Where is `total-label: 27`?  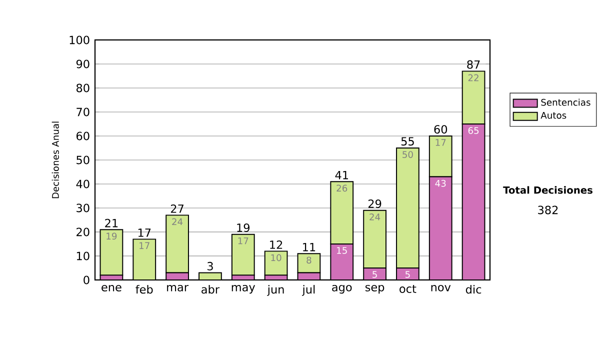
total-label: 27 is located at coordinates (177, 208).